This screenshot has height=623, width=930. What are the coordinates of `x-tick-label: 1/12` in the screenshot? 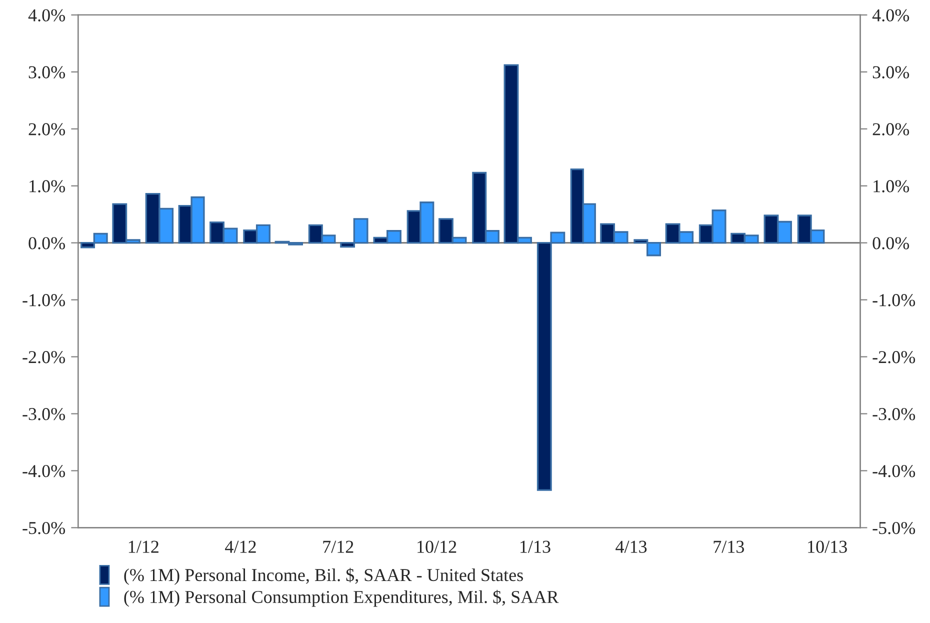 It's located at (143, 546).